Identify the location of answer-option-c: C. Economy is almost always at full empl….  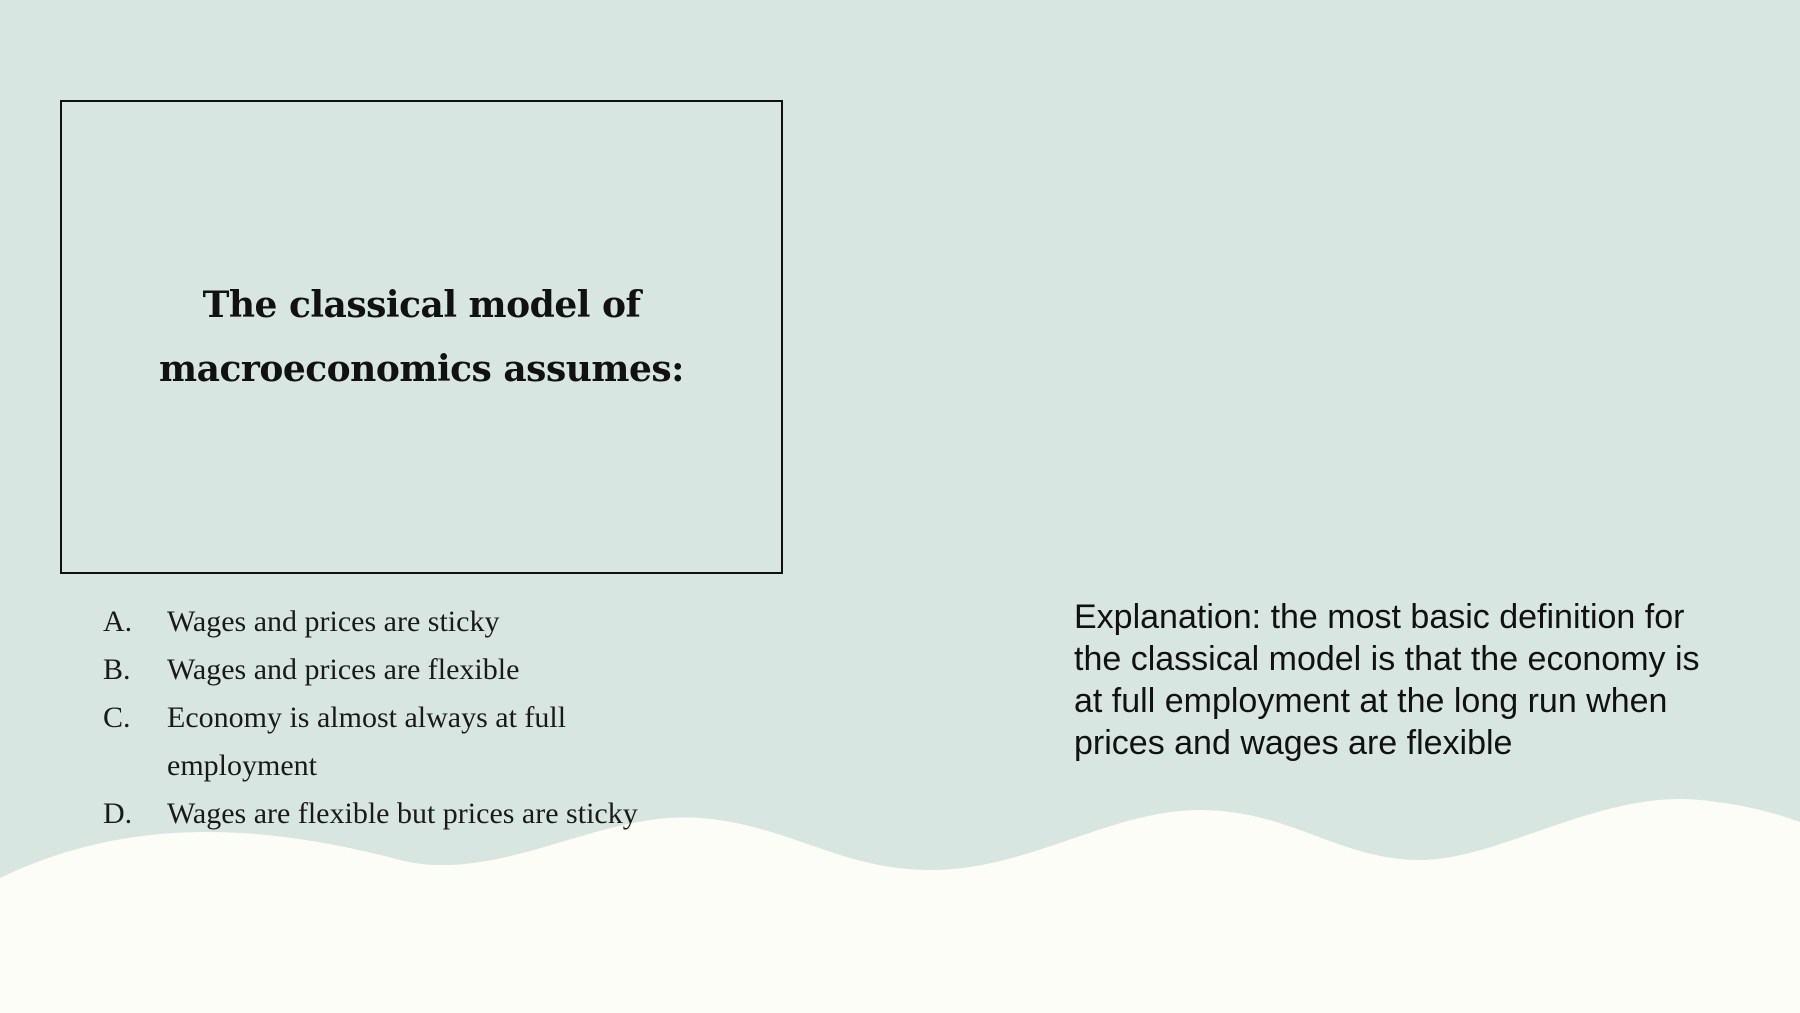
(433, 742).